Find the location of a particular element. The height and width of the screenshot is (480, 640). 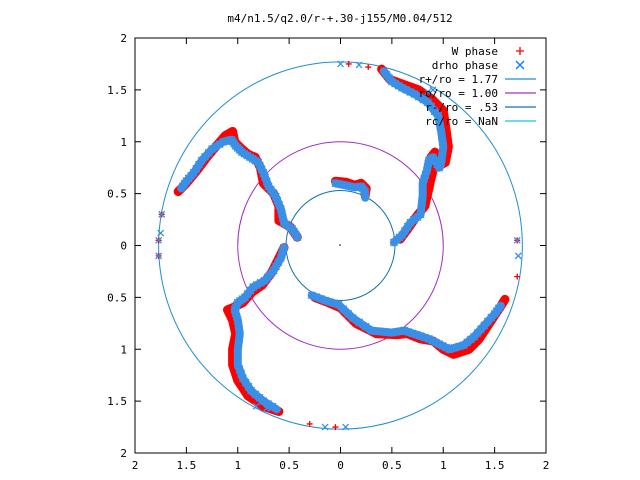

x-tick-label: 0 is located at coordinates (340, 465).